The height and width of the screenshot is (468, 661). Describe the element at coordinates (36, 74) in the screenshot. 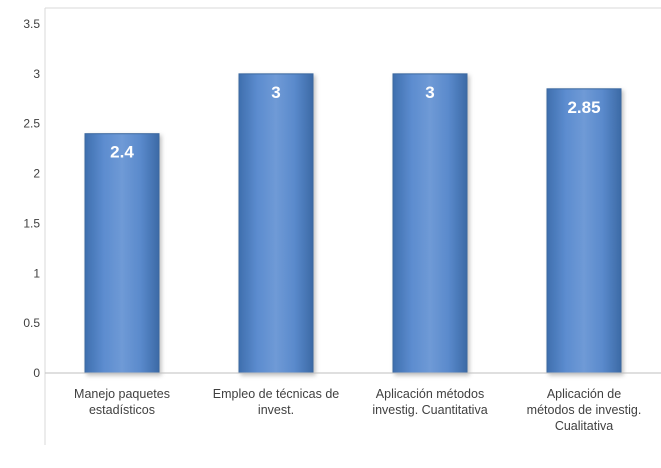

I see `y-tick-label: 3` at that location.